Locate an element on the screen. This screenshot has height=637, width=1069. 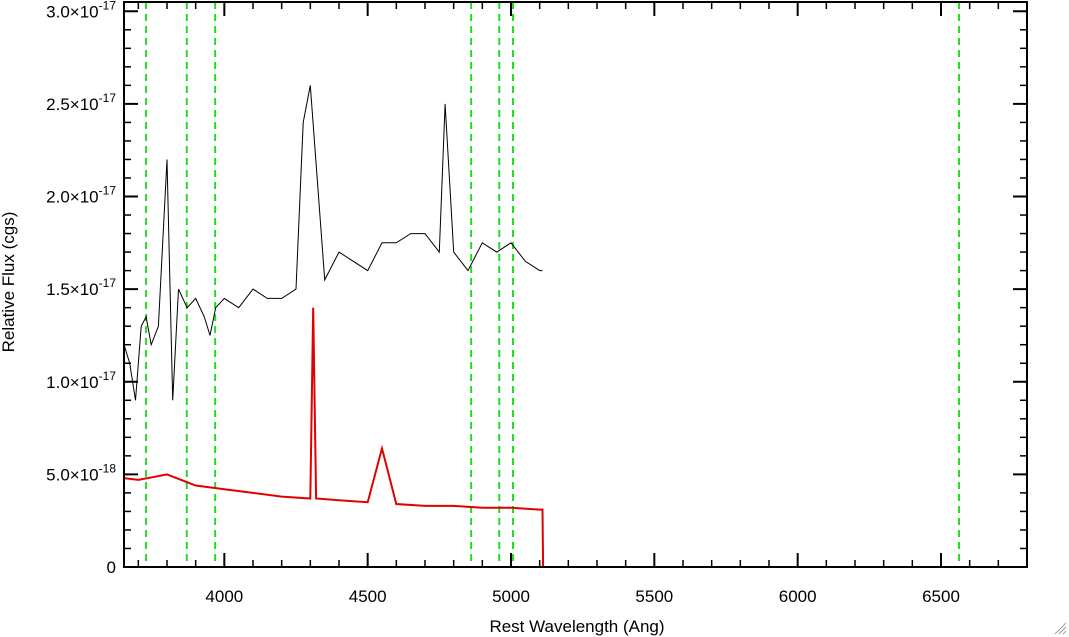
x-tick-label: 5000 is located at coordinates (511, 596).